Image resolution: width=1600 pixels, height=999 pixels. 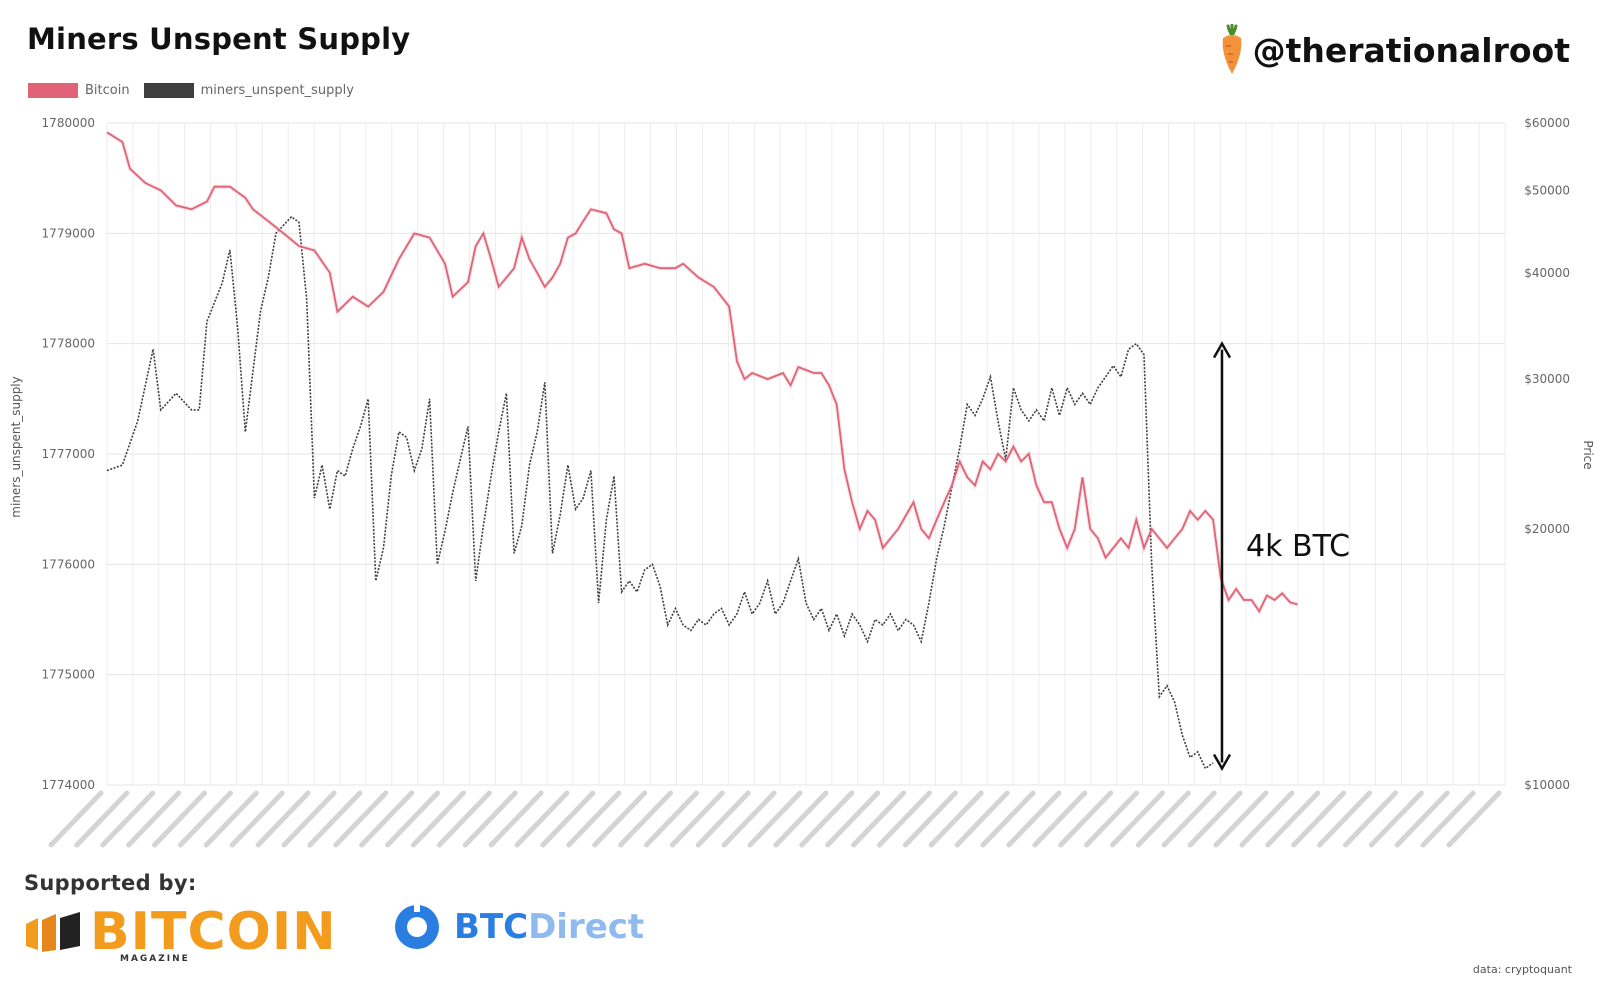 What do you see at coordinates (417, 925) in the screenshot?
I see `btc-direct-logo-icon` at bounding box center [417, 925].